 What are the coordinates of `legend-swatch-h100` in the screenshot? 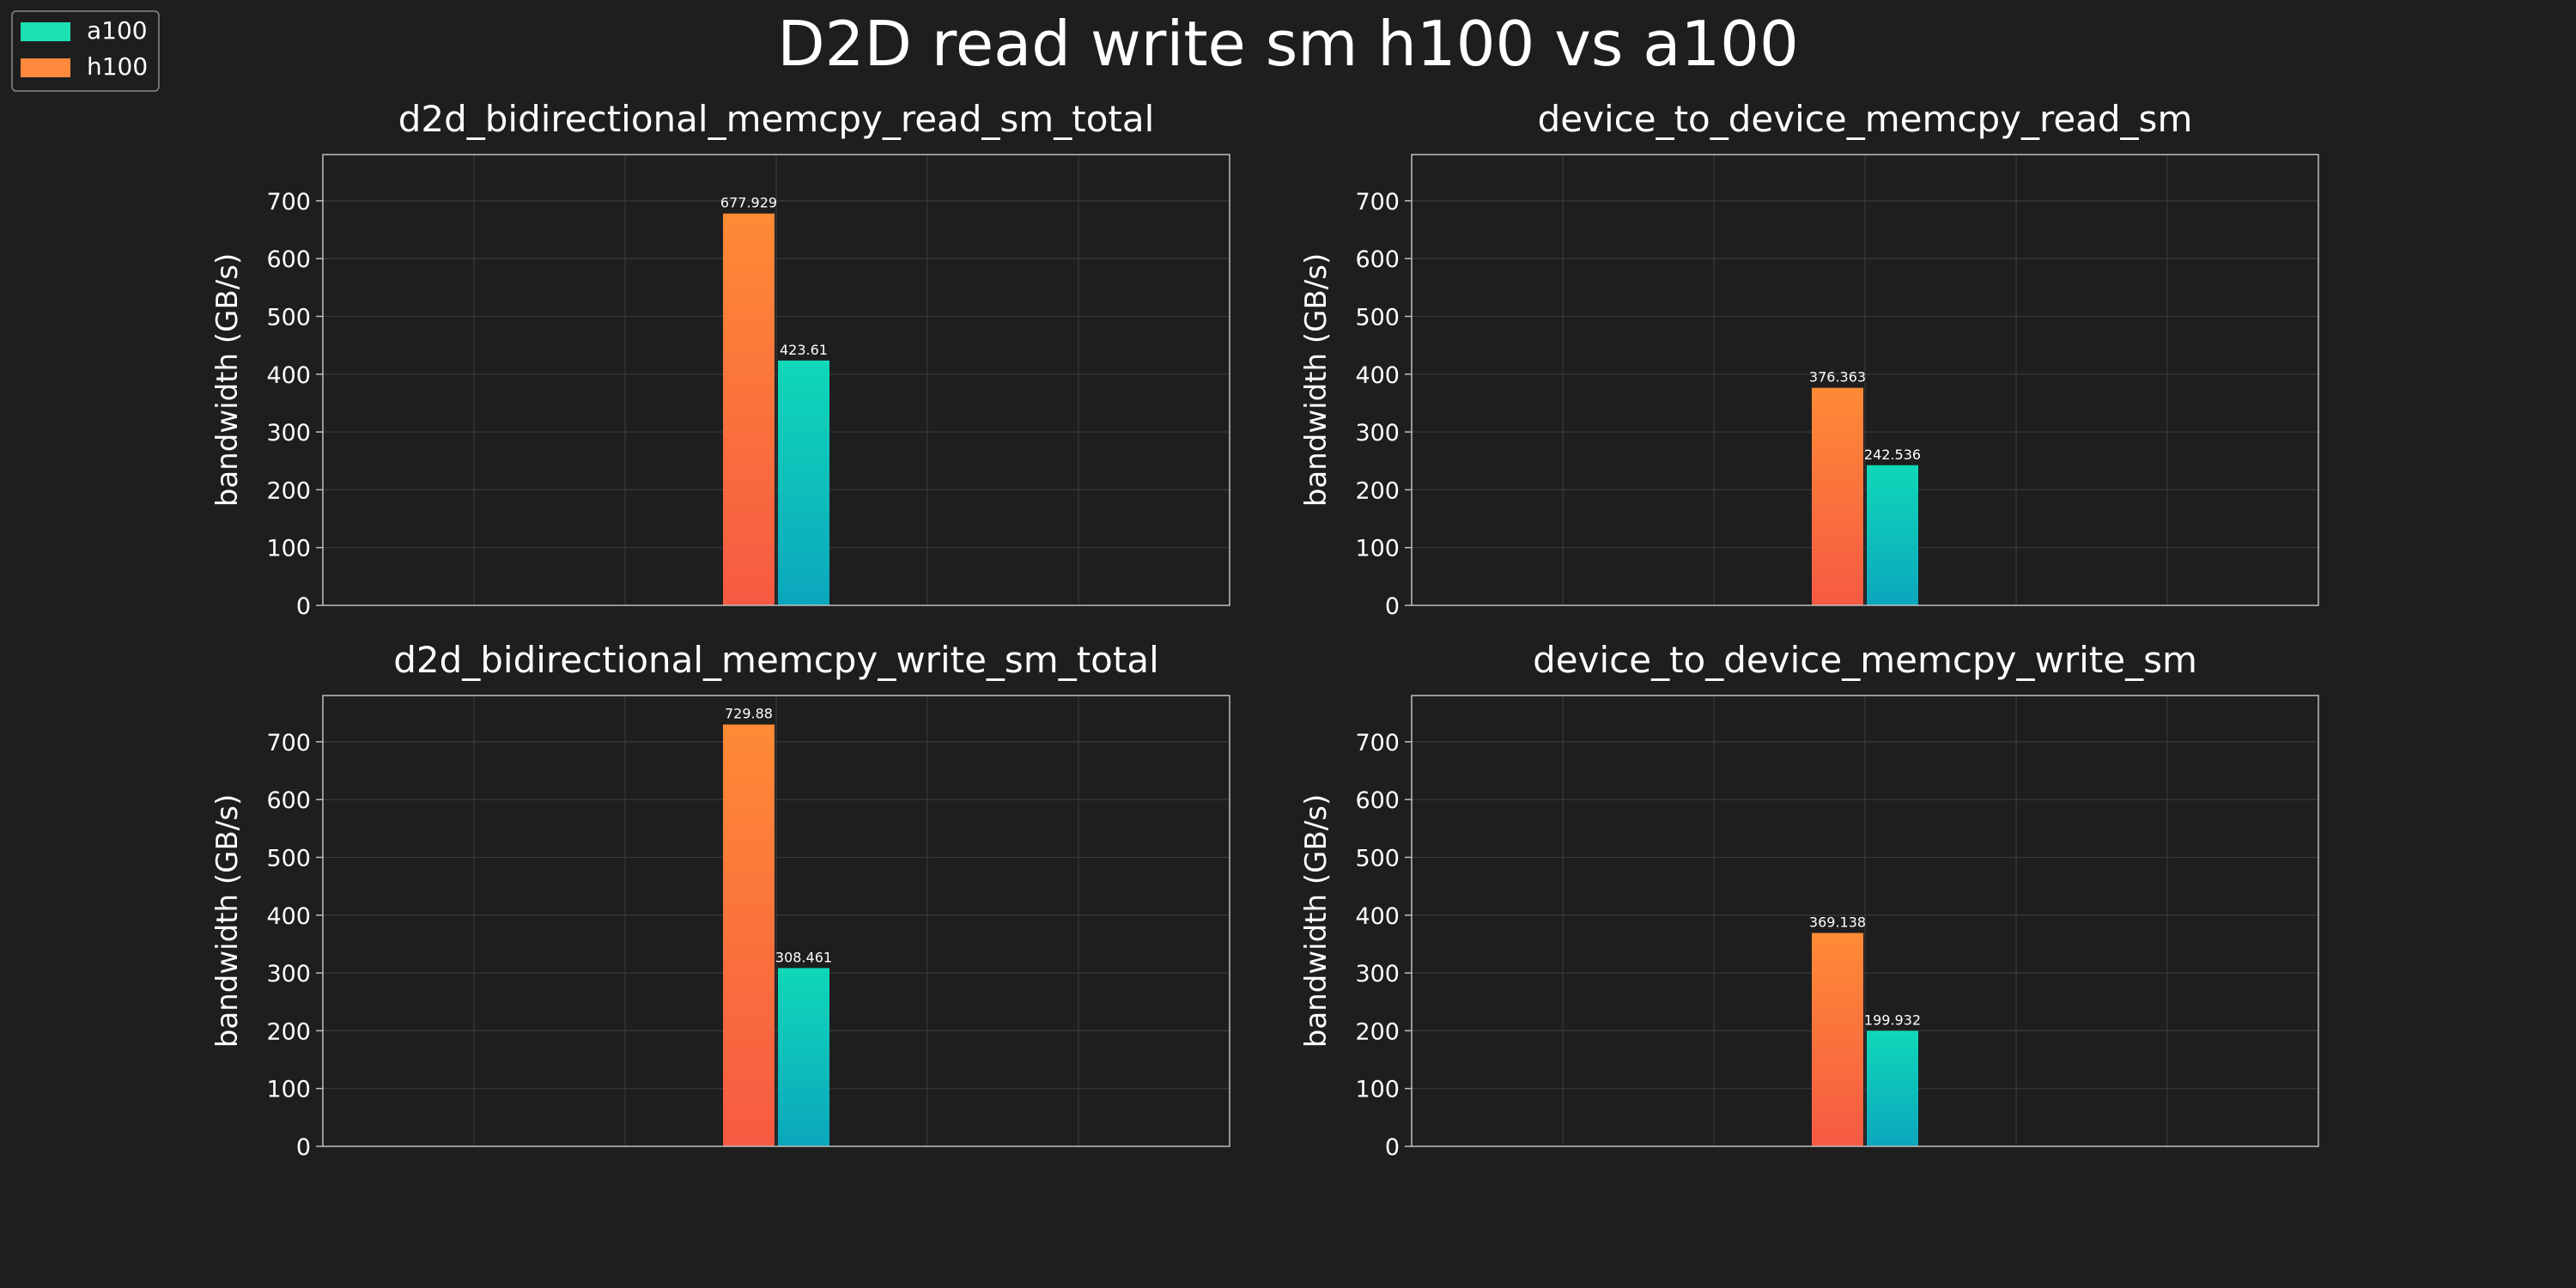 It's located at (45, 67).